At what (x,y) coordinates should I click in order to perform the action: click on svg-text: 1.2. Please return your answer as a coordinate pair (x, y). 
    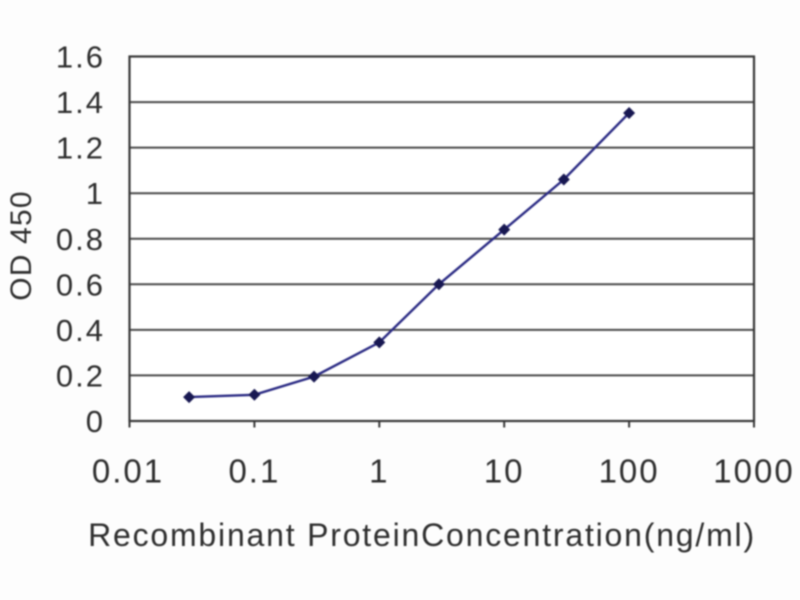
    Looking at the image, I should click on (80, 148).